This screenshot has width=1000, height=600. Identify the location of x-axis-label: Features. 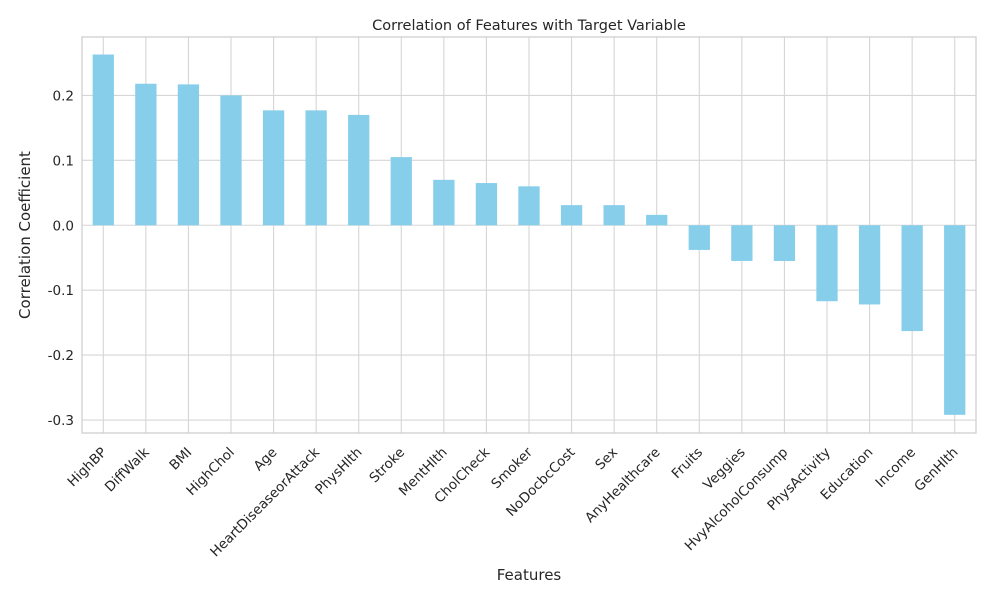
(529, 575).